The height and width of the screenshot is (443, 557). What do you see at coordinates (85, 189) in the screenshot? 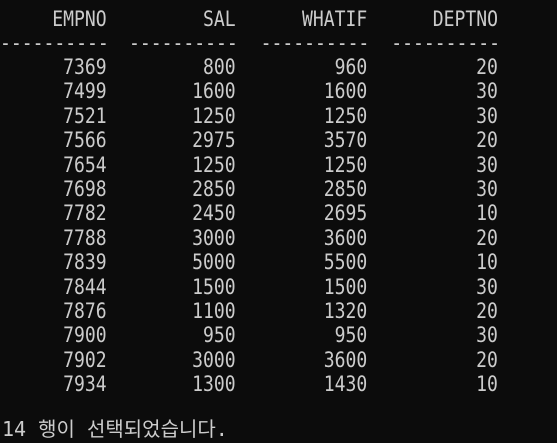
I see `cell-empno: 7698` at bounding box center [85, 189].